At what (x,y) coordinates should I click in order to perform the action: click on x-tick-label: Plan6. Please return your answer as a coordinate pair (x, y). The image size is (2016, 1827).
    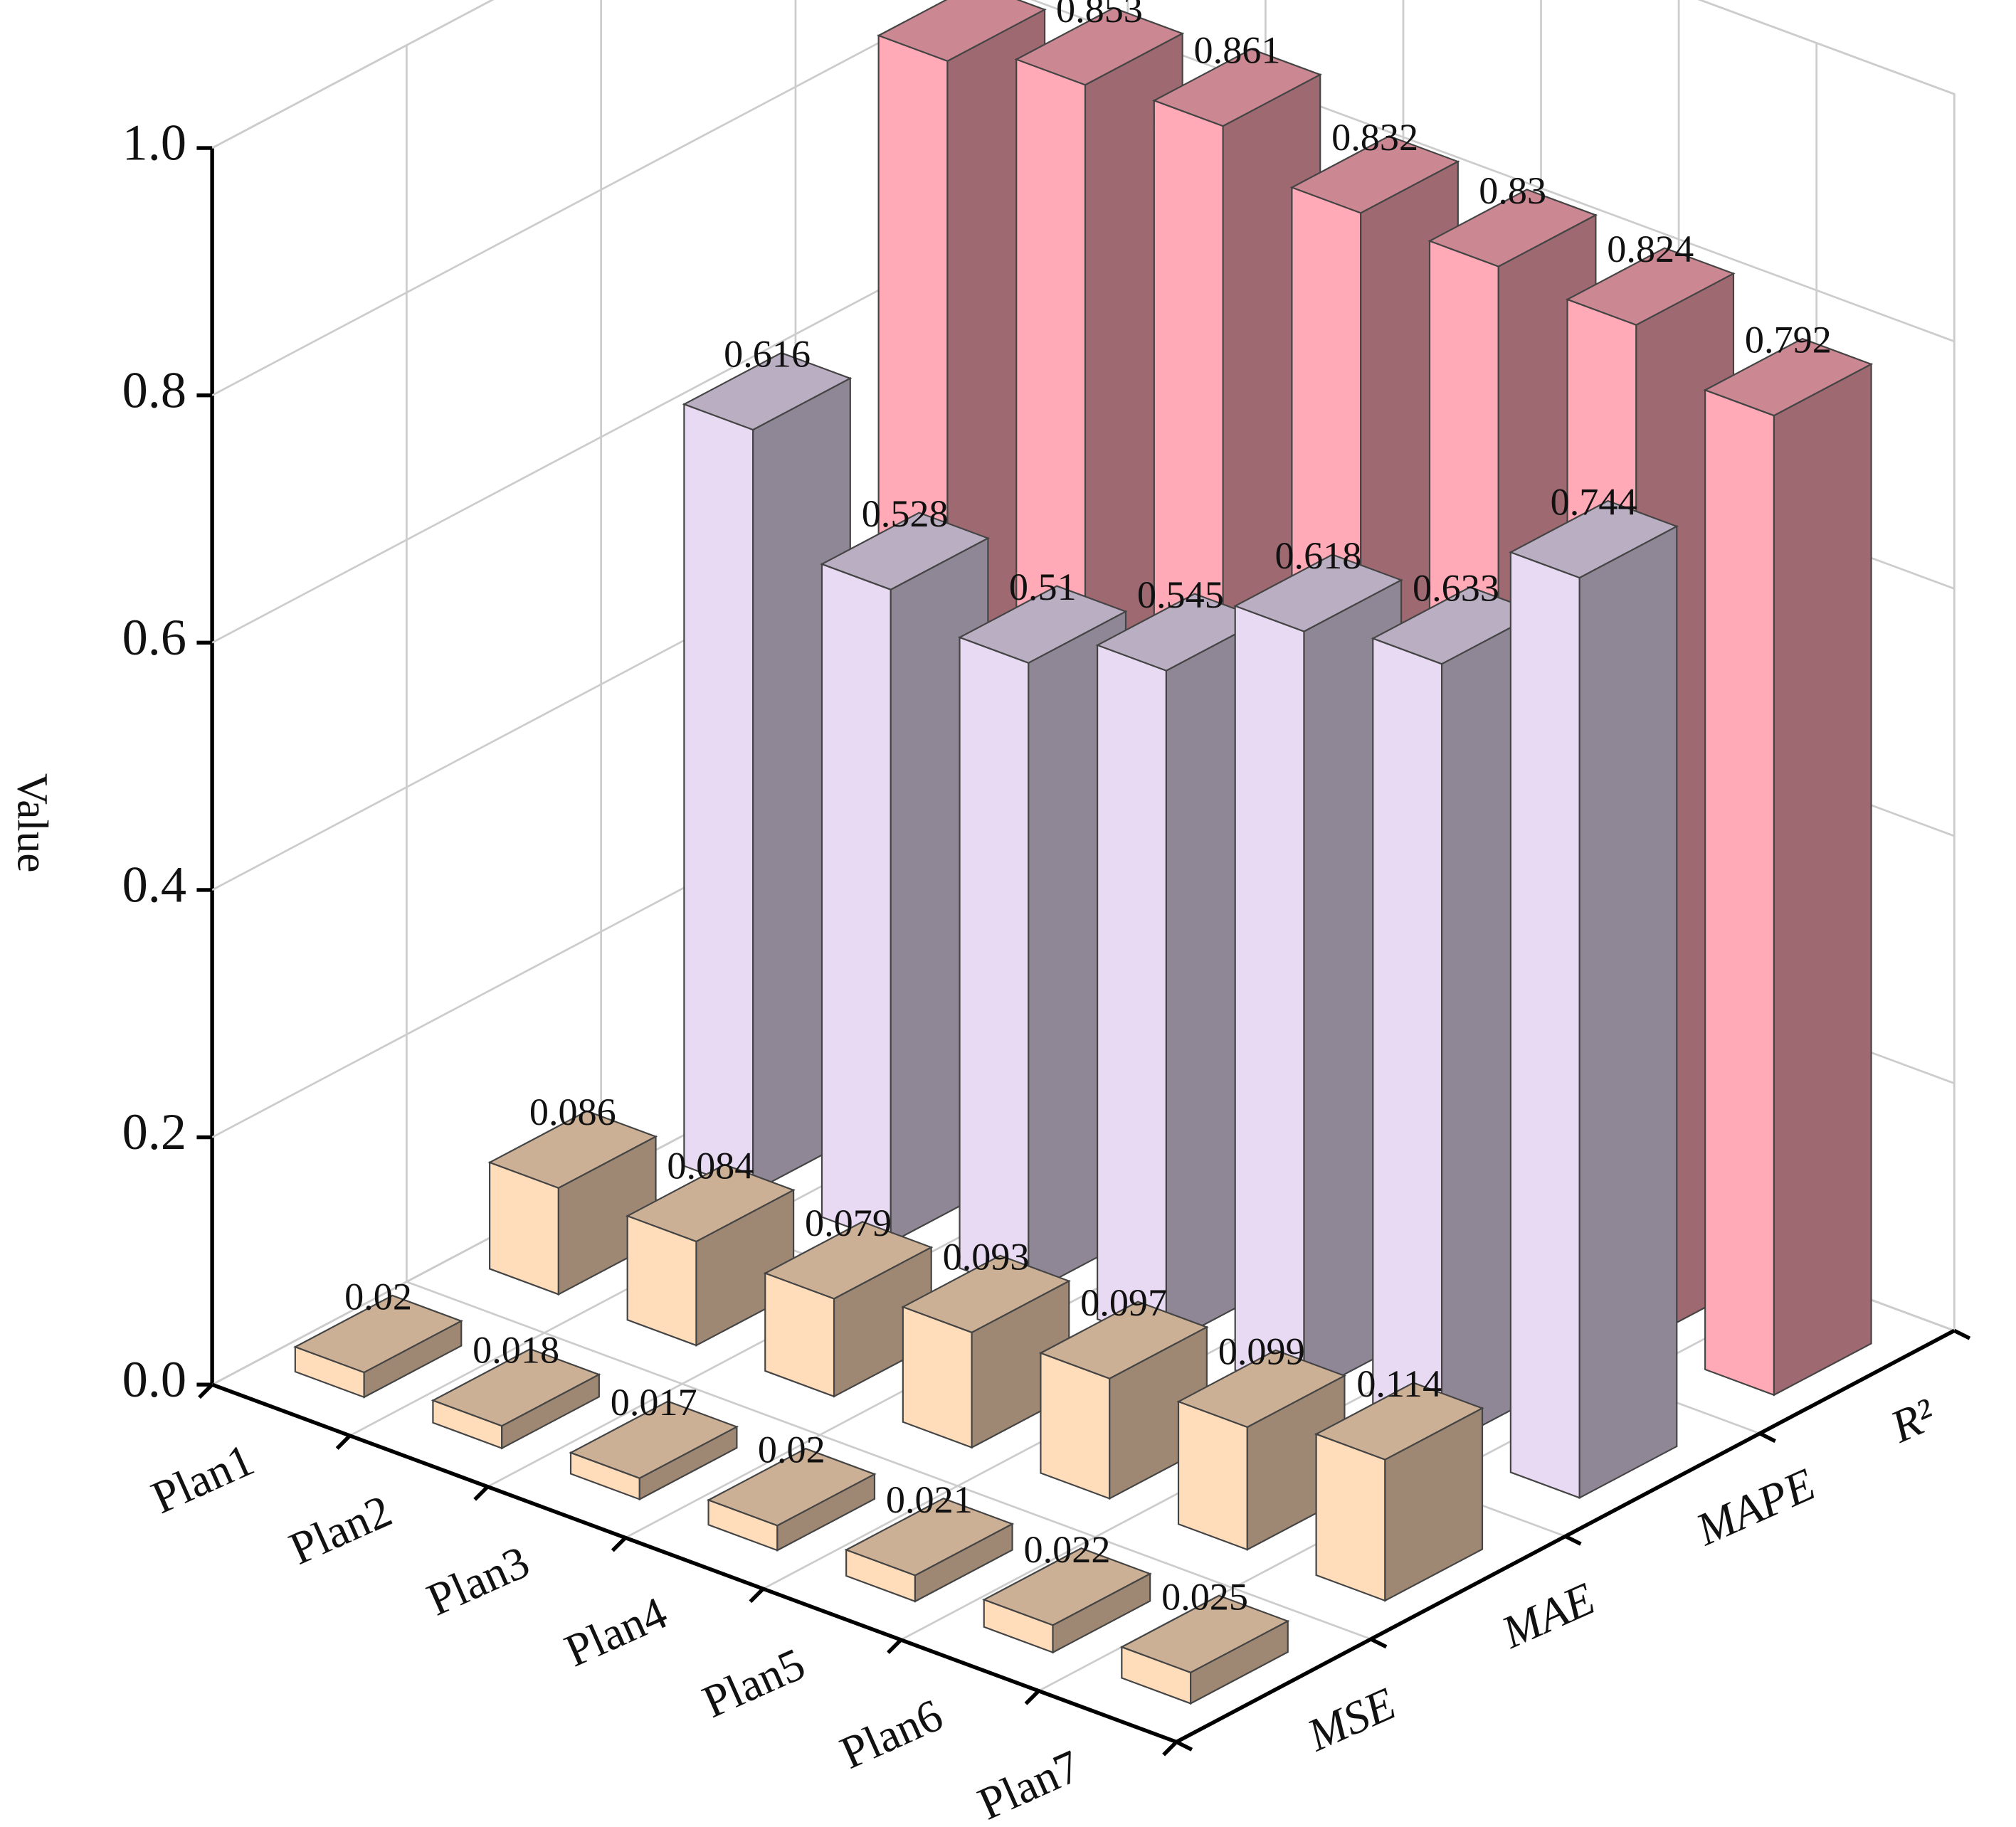
    Looking at the image, I should click on (892, 1734).